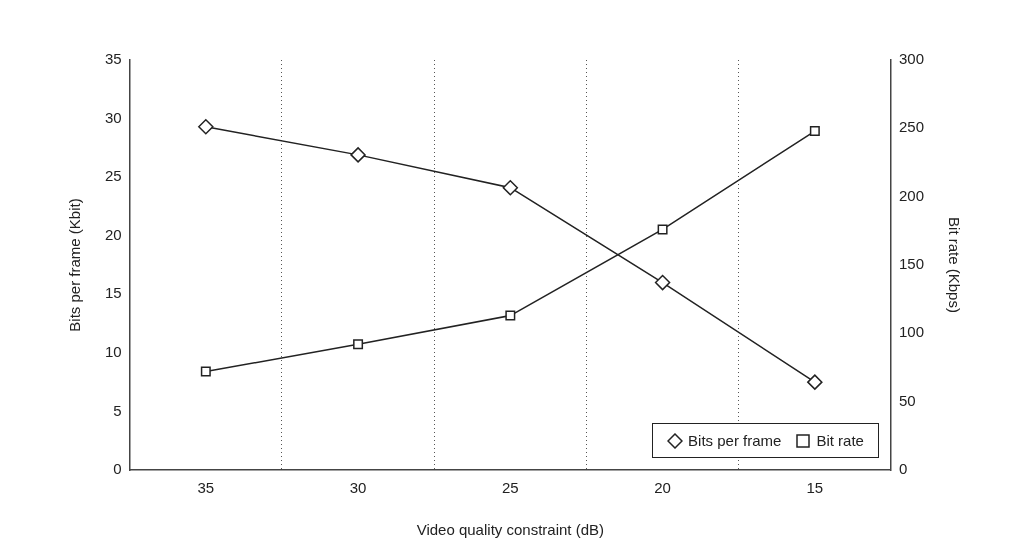 The image size is (1019, 554). What do you see at coordinates (113, 117) in the screenshot?
I see `y-tick-label: 30` at bounding box center [113, 117].